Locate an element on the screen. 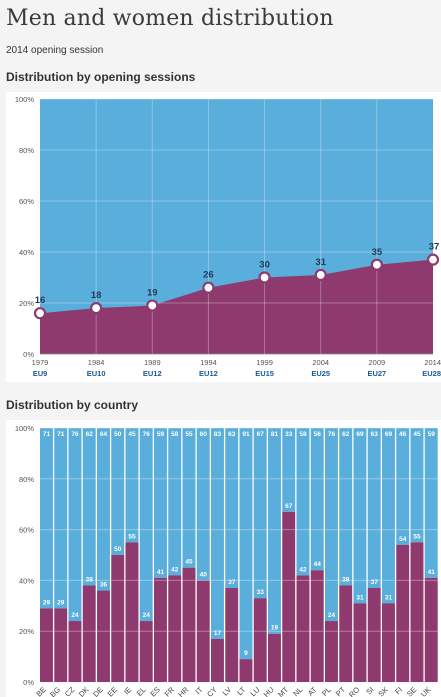 The height and width of the screenshot is (697, 441). bar-label-men: 33 is located at coordinates (289, 434).